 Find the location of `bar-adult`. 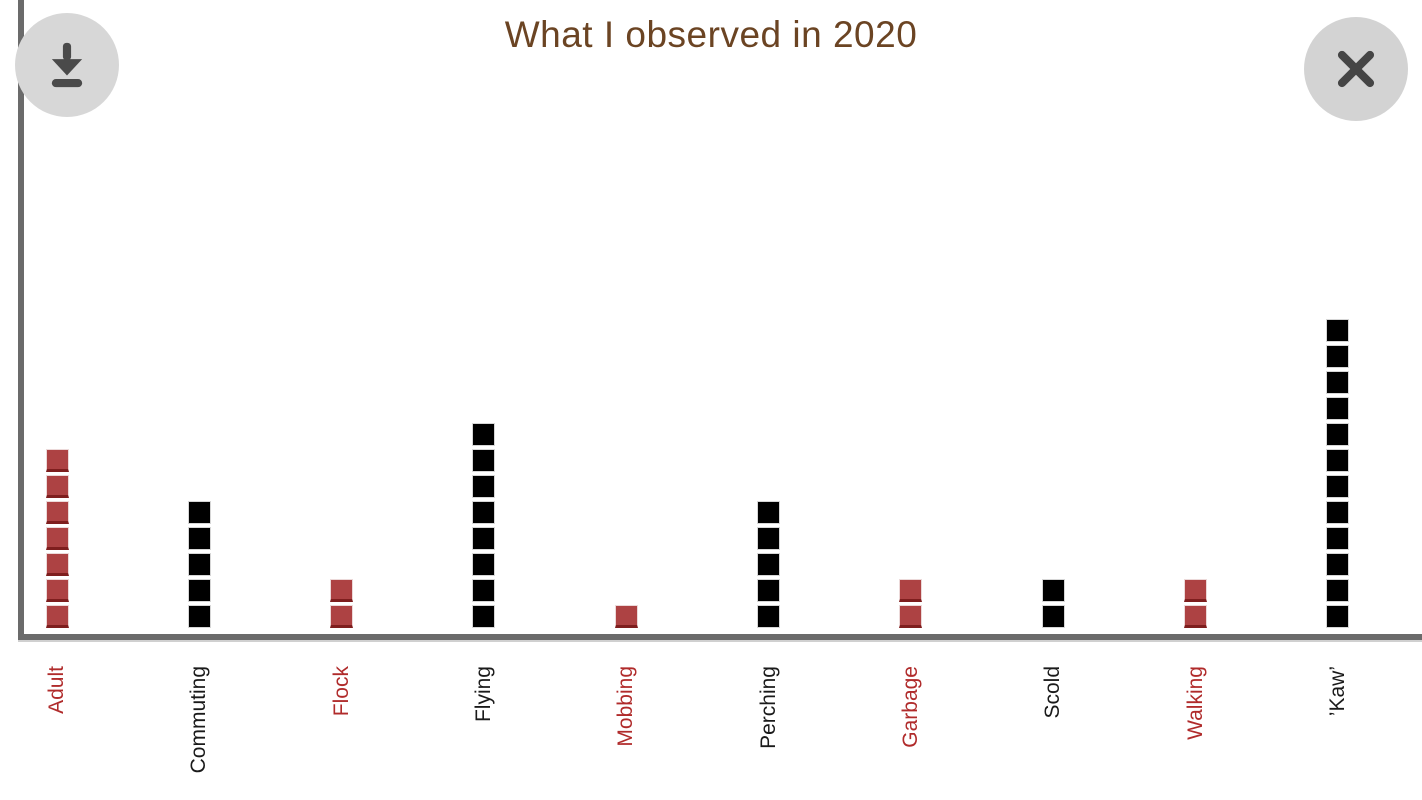

bar-adult is located at coordinates (57, 538).